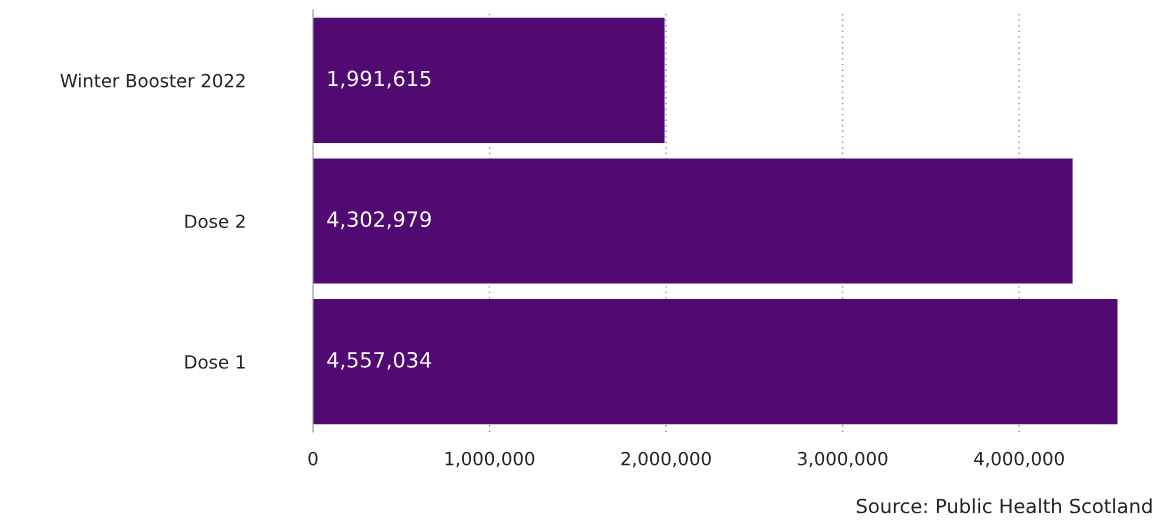 The width and height of the screenshot is (1165, 525). Describe the element at coordinates (843, 459) in the screenshot. I see `x-tick-label: 3,000,000` at that location.